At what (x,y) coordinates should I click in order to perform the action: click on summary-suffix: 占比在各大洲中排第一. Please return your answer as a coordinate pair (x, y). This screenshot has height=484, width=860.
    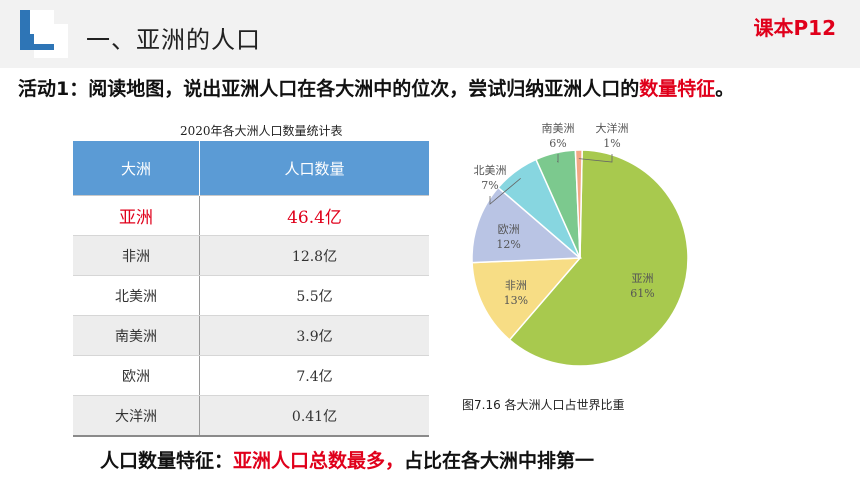
    Looking at the image, I should click on (499, 461).